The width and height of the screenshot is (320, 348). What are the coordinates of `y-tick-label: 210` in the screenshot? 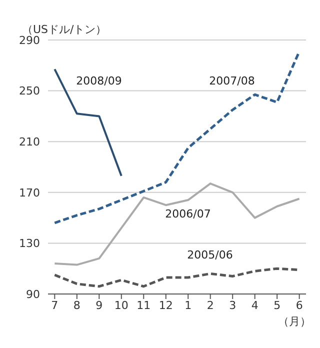 It's located at (29, 142).